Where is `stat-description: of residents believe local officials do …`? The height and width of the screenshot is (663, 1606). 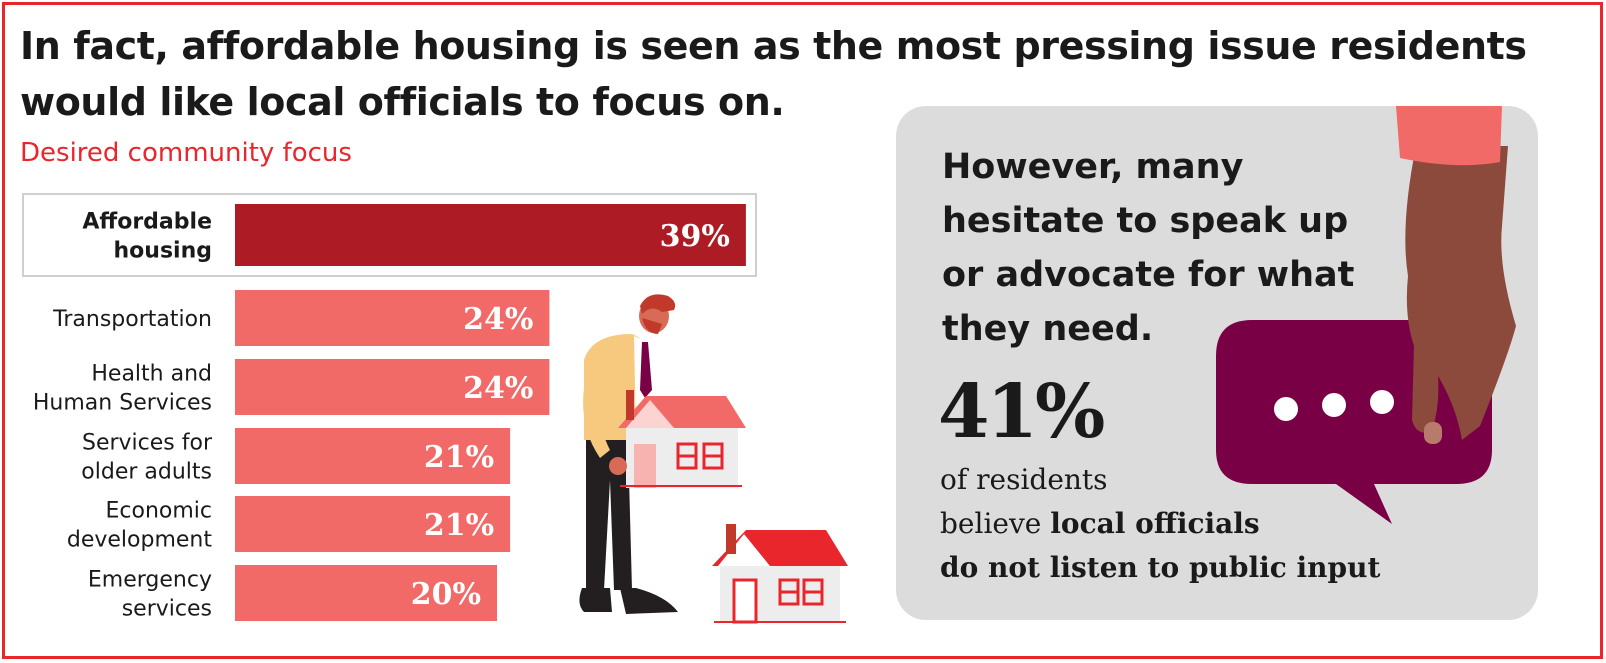
stat-description: of residents believe local officials do … is located at coordinates (1200, 524).